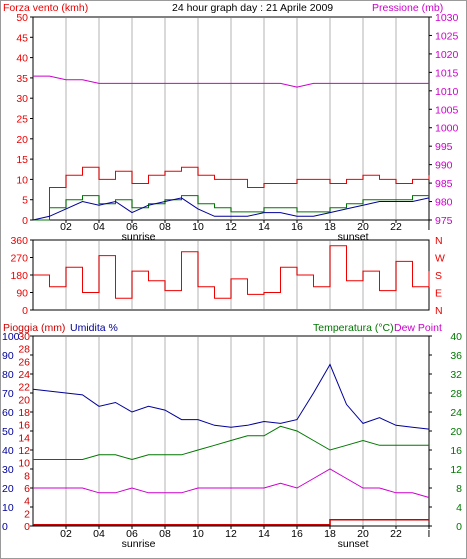 This screenshot has height=559, width=467. I want to click on chart-title: 24 hour graph day : 21 Aprile 2009, so click(252, 8).